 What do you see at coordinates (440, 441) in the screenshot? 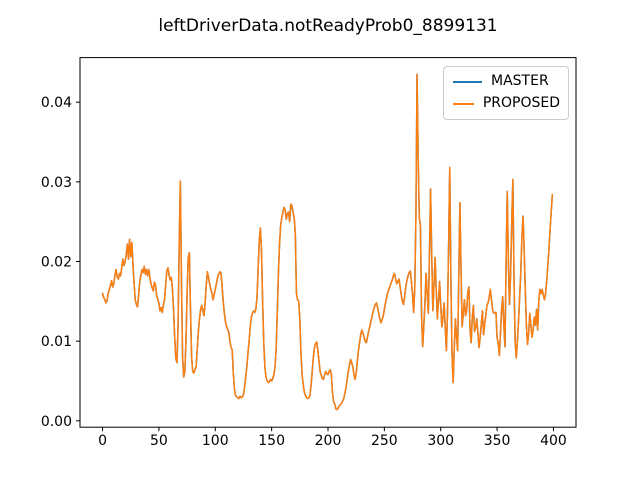
I see `x-tick-label: 300` at bounding box center [440, 441].